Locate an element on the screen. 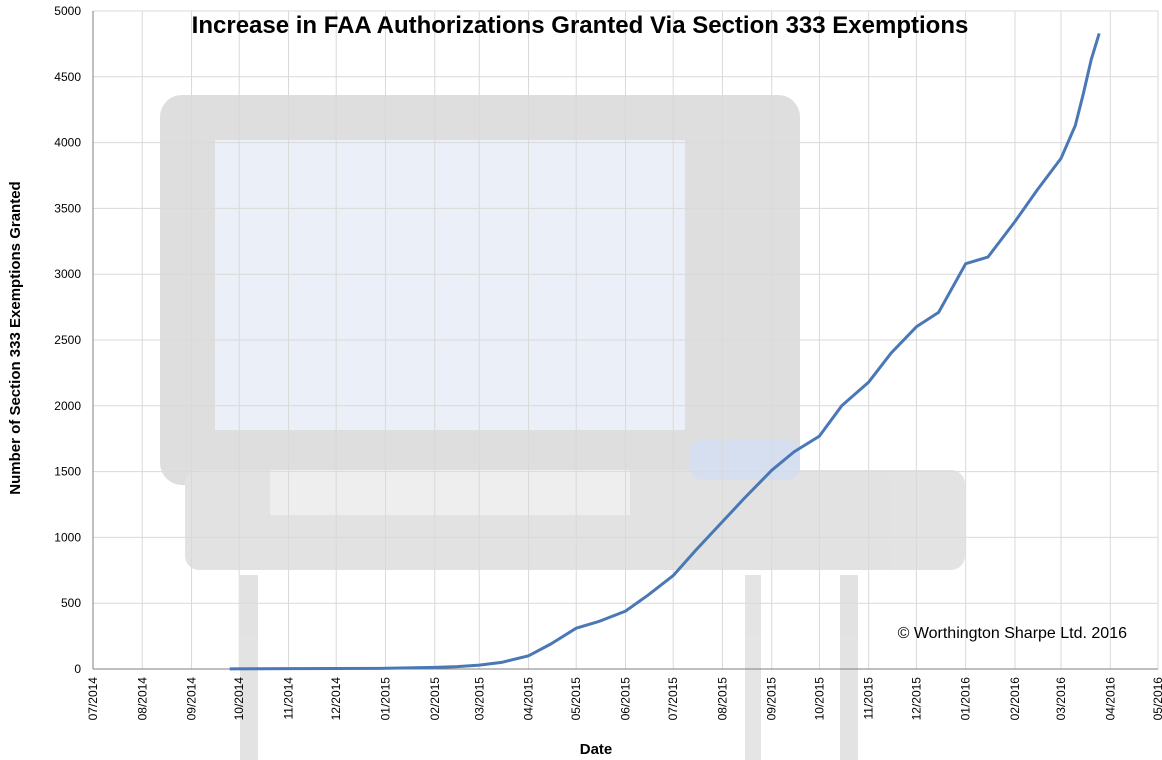 The image size is (1162, 760). y-tick-label: 2500 is located at coordinates (67, 340).